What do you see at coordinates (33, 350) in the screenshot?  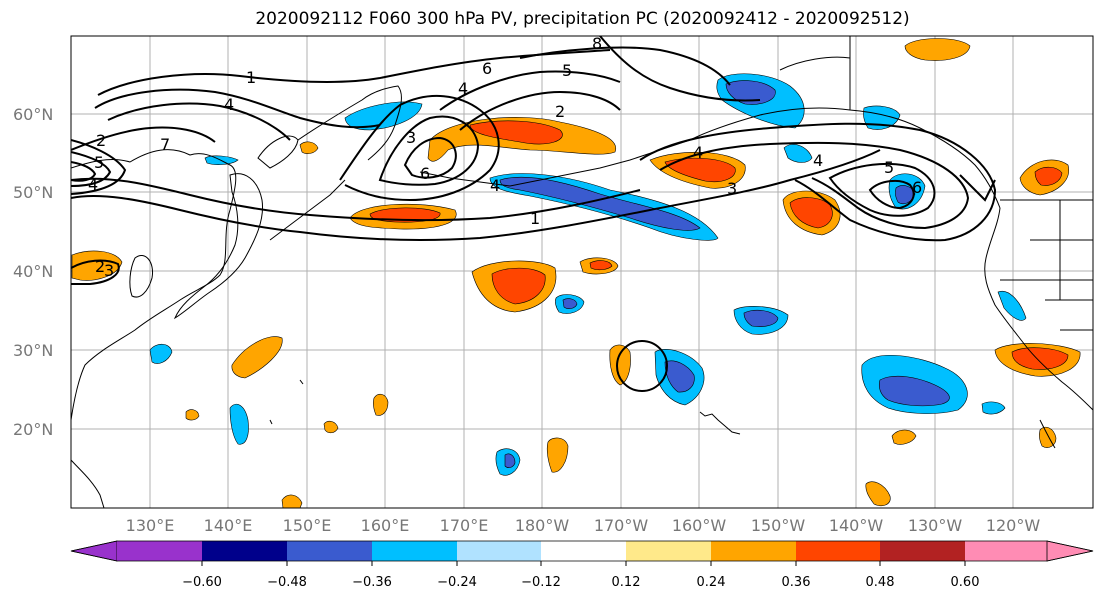 I see `lat-label-30n: 30°N` at bounding box center [33, 350].